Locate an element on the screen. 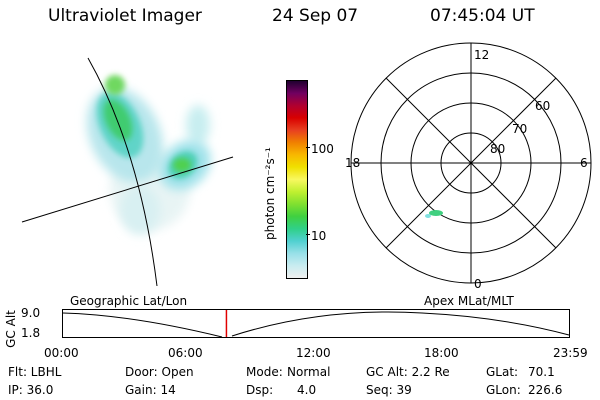 This screenshot has height=400, width=600. colorbar-tick-10: 10 is located at coordinates (319, 236).